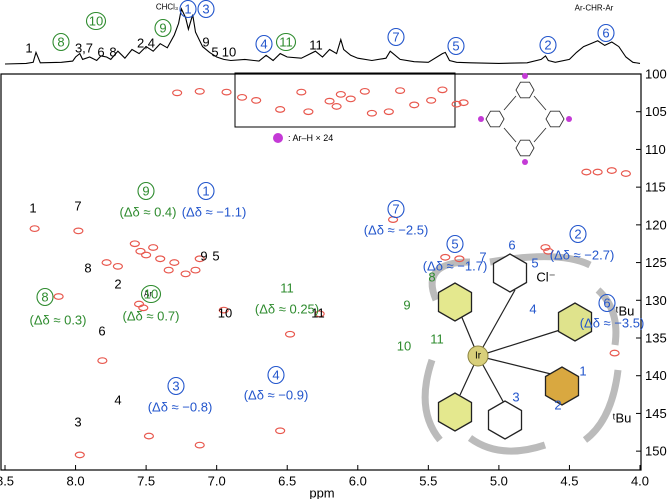  What do you see at coordinates (84, 48) in the screenshot?
I see `spectrum-label: 3,7` at bounding box center [84, 48].